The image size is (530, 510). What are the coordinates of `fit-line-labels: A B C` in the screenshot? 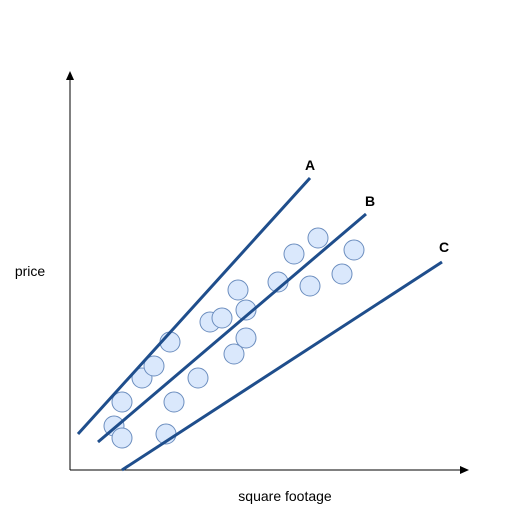 It's located at (377, 206).